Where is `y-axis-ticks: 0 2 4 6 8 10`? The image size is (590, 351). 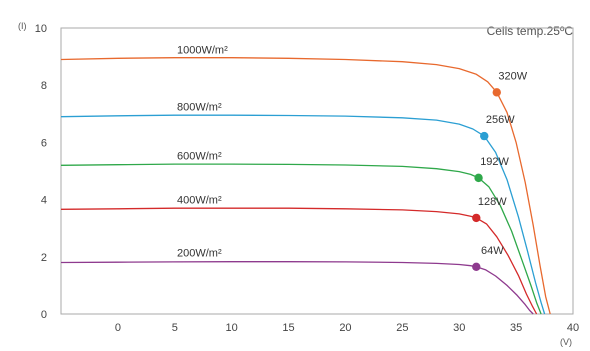 y-axis-ticks: 0 2 4 6 8 10 is located at coordinates (41, 172).